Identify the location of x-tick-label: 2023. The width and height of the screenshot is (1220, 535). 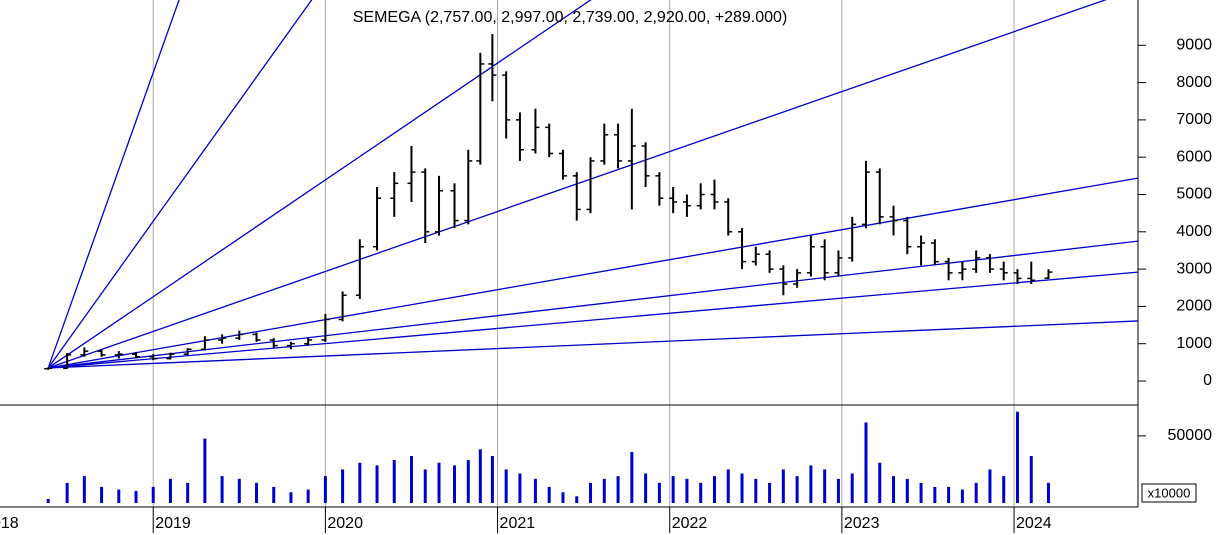
(862, 523).